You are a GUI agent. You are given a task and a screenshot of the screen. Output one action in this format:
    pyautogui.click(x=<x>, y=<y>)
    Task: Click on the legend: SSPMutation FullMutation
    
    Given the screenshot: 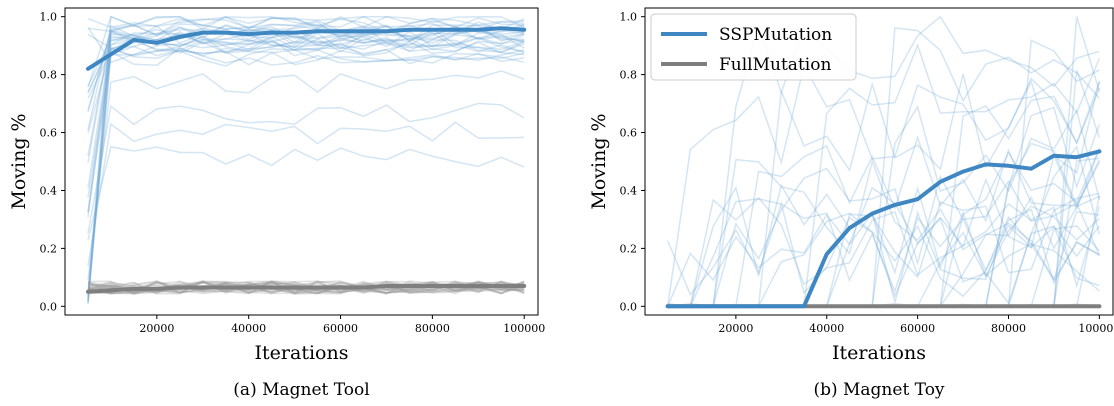 What is the action you would take?
    pyautogui.click(x=753, y=47)
    